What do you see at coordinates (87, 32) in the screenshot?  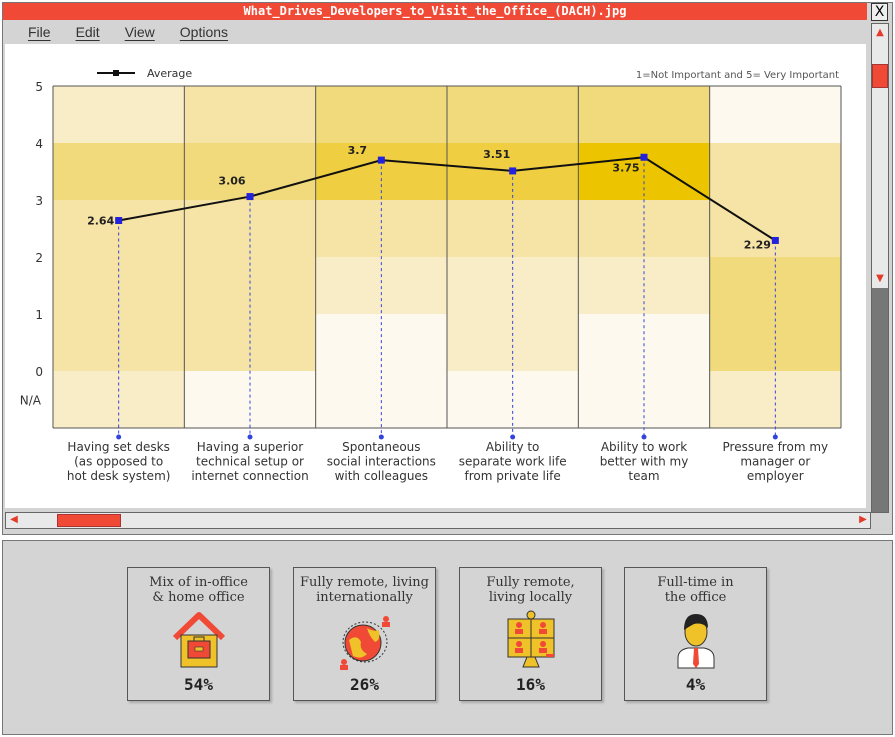 I see `menu-edit: Edit` at bounding box center [87, 32].